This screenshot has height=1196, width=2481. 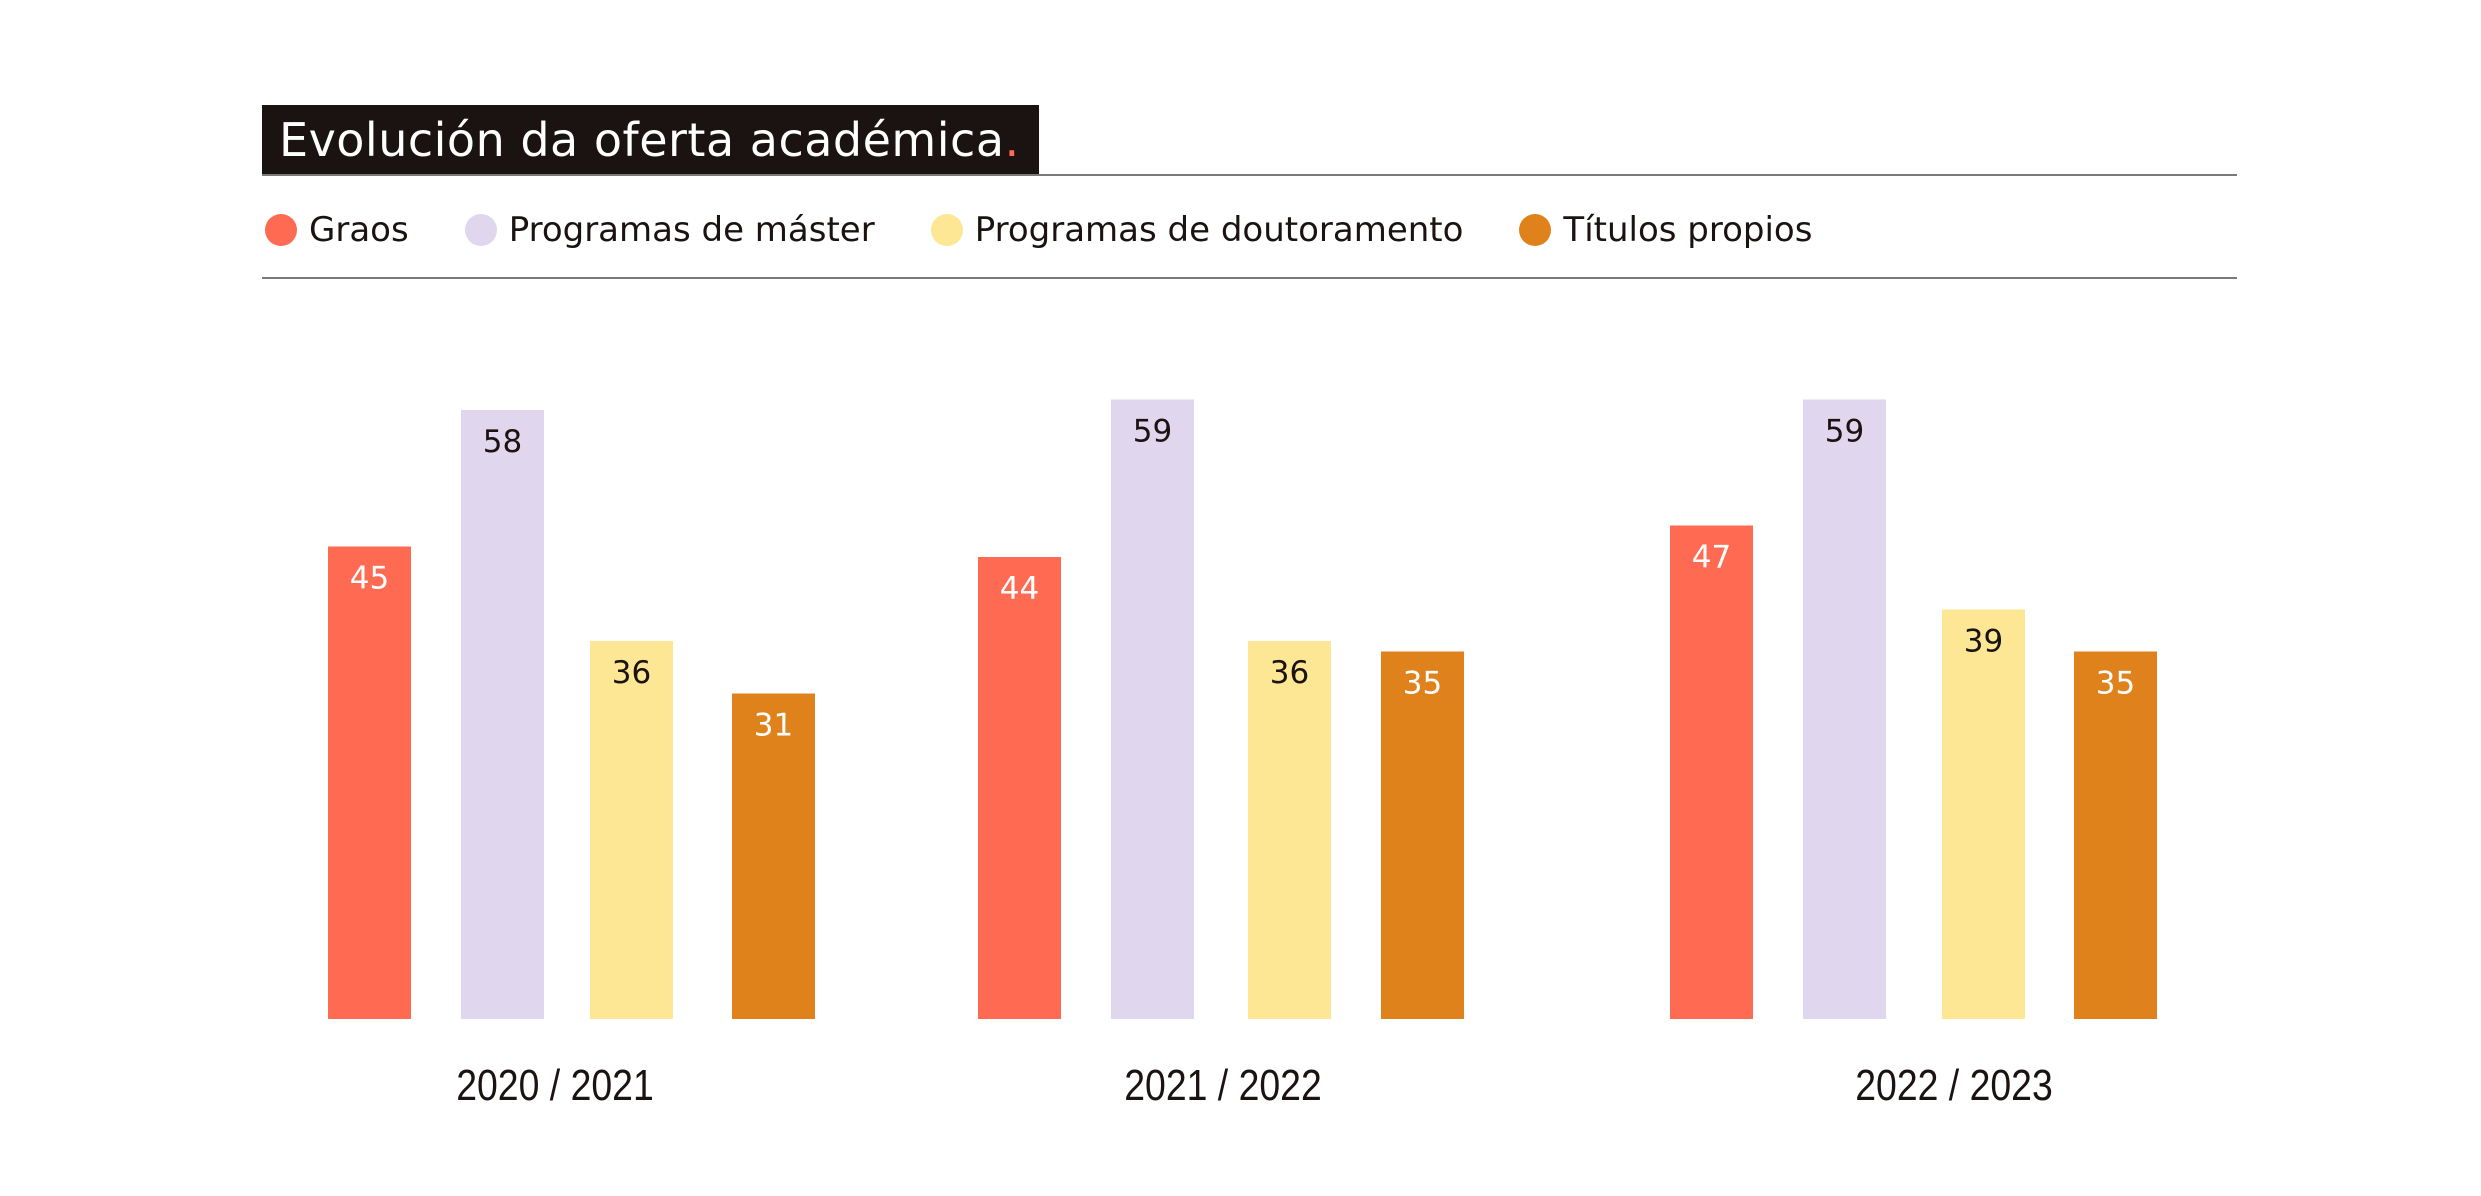 What do you see at coordinates (1688, 230) in the screenshot?
I see `legend-label-titulos: Títulos propios` at bounding box center [1688, 230].